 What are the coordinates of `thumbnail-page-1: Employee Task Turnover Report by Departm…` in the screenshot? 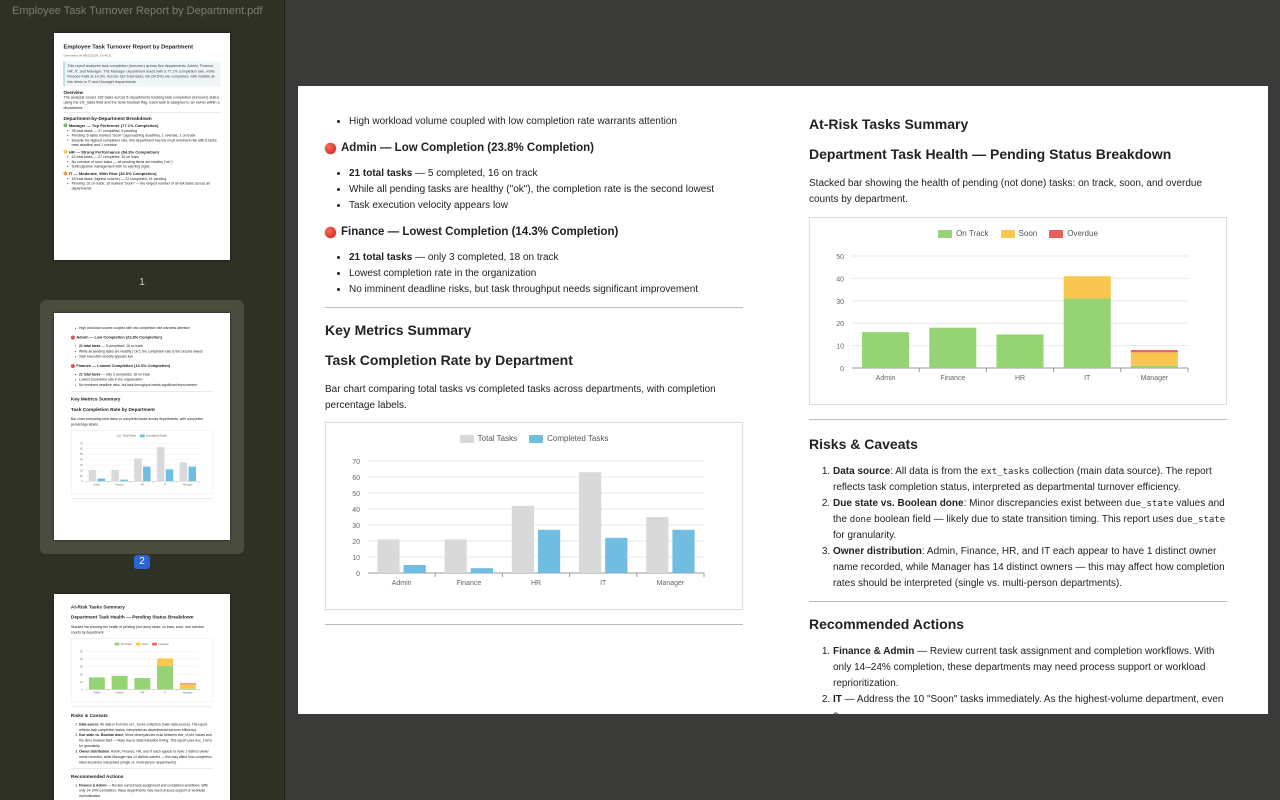 It's located at (142, 148).